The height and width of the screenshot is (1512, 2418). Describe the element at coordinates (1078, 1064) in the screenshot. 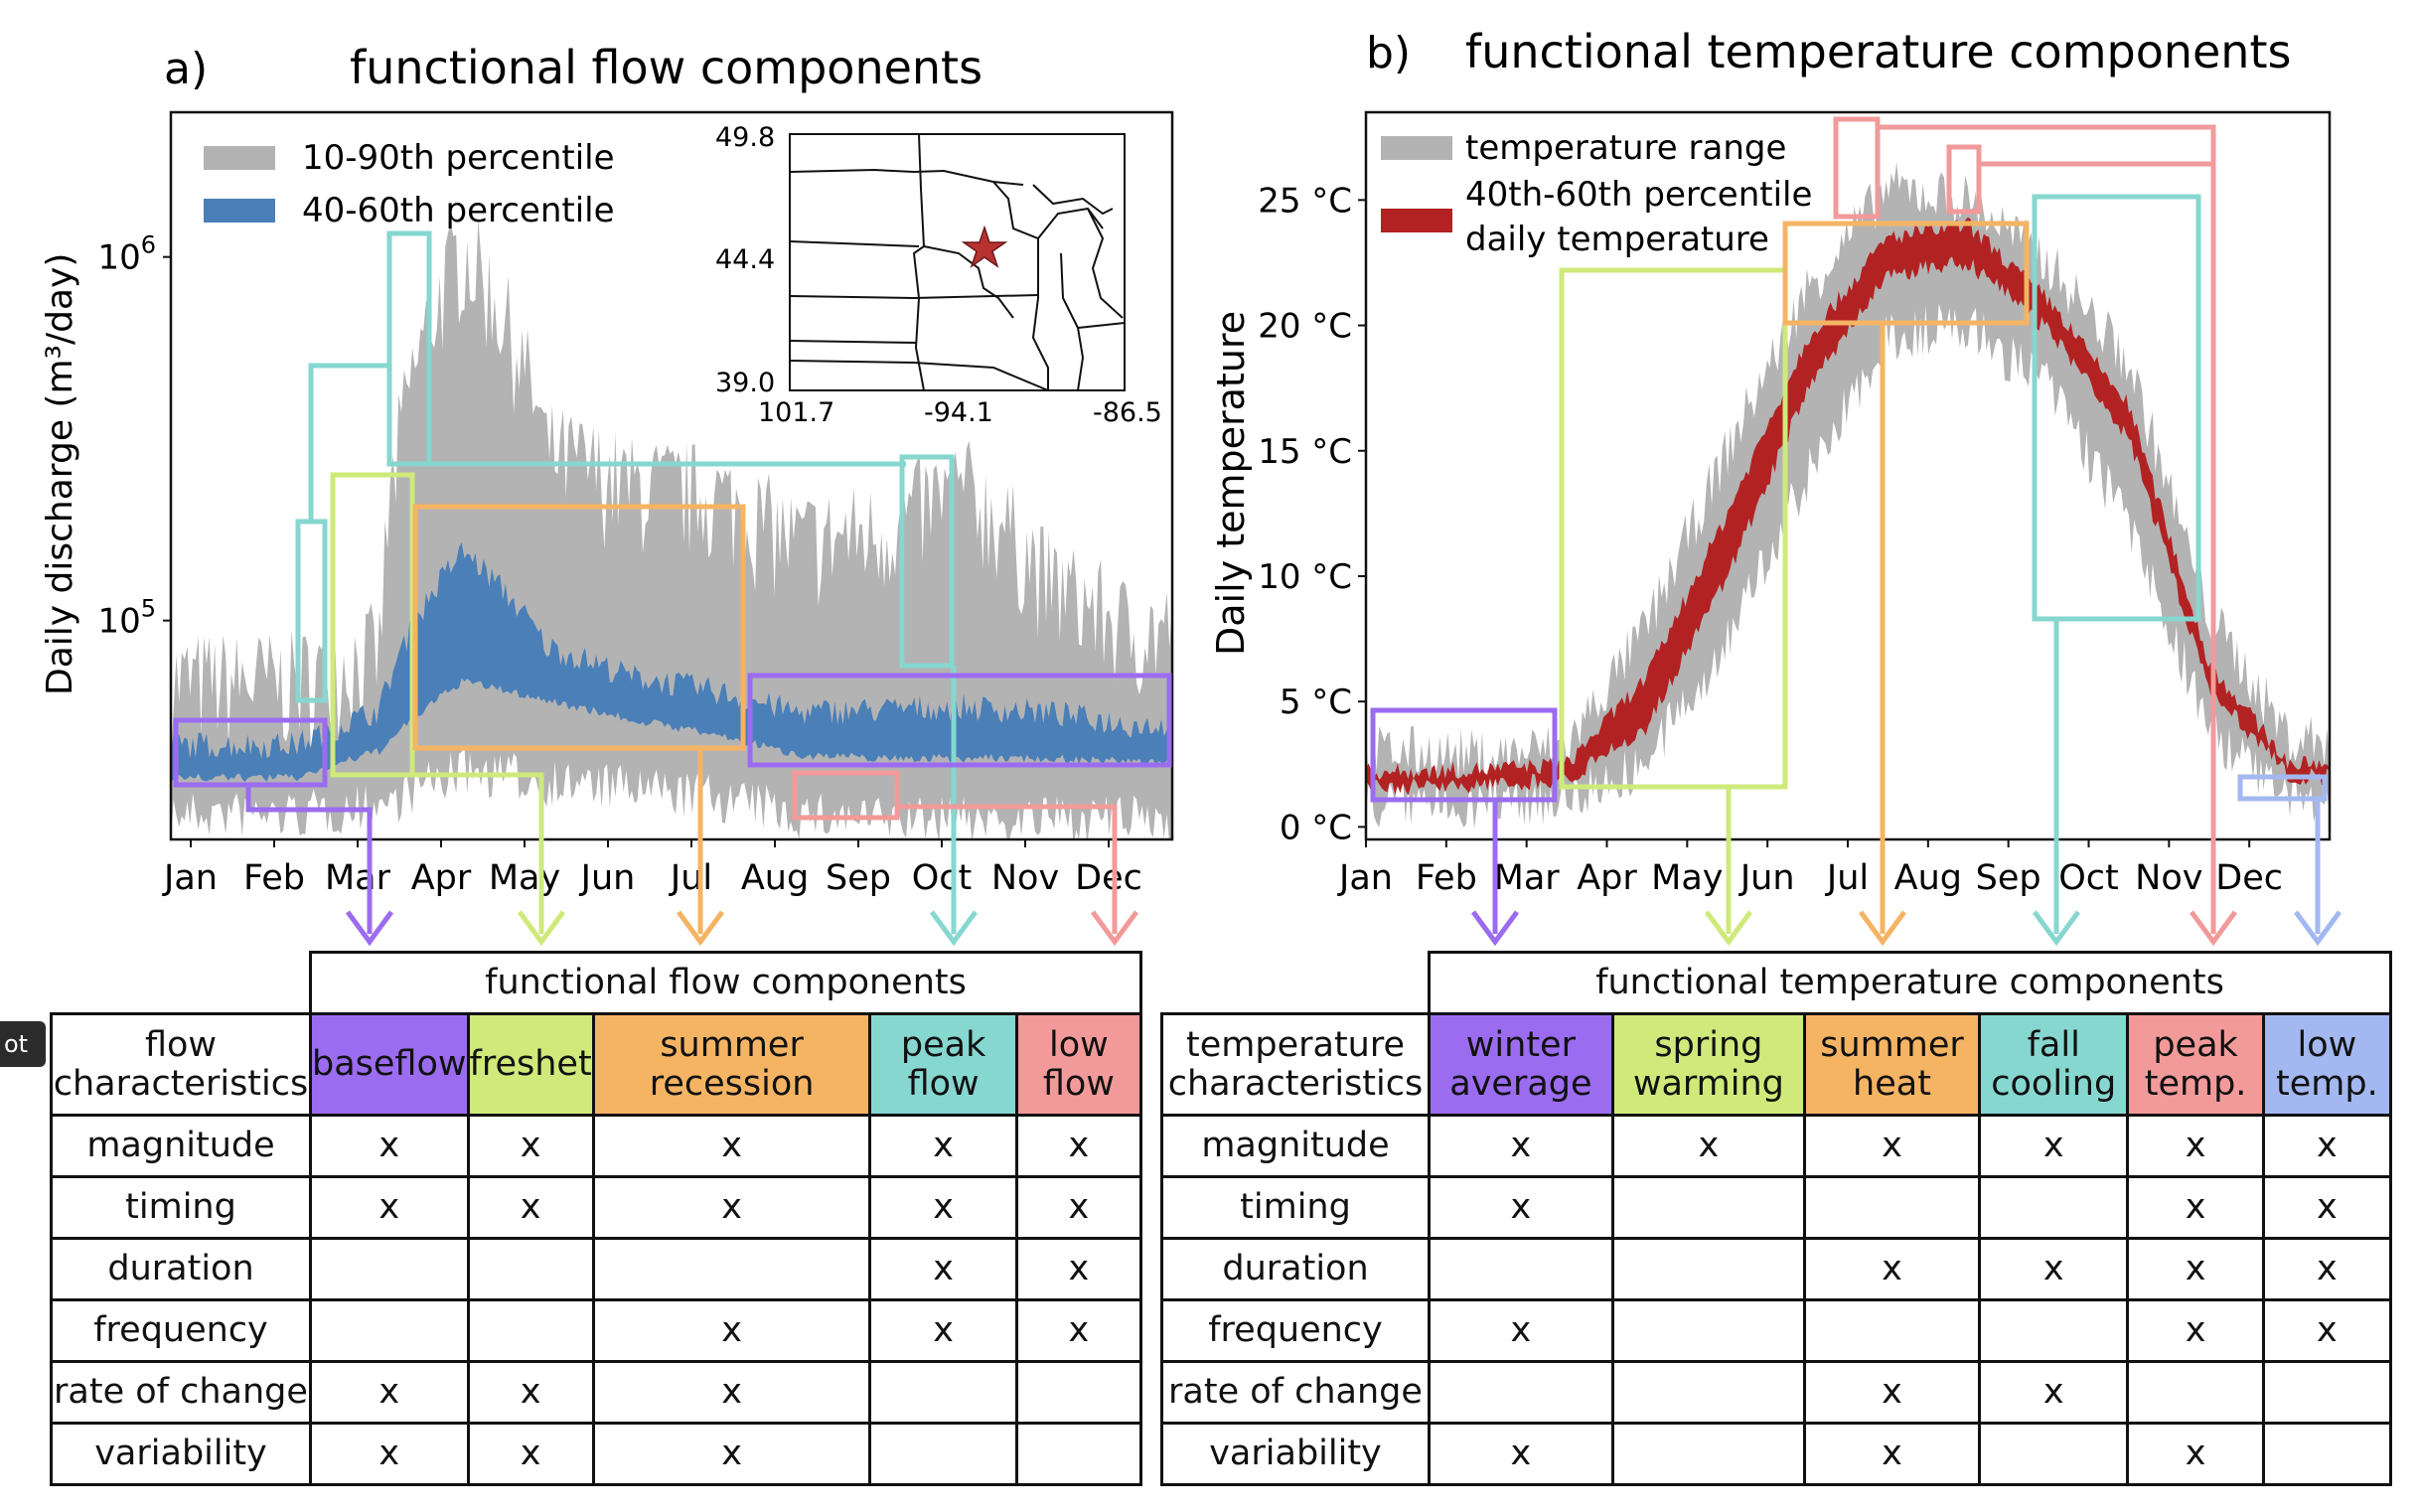

I see `flow-col-low-flow: low flow` at that location.